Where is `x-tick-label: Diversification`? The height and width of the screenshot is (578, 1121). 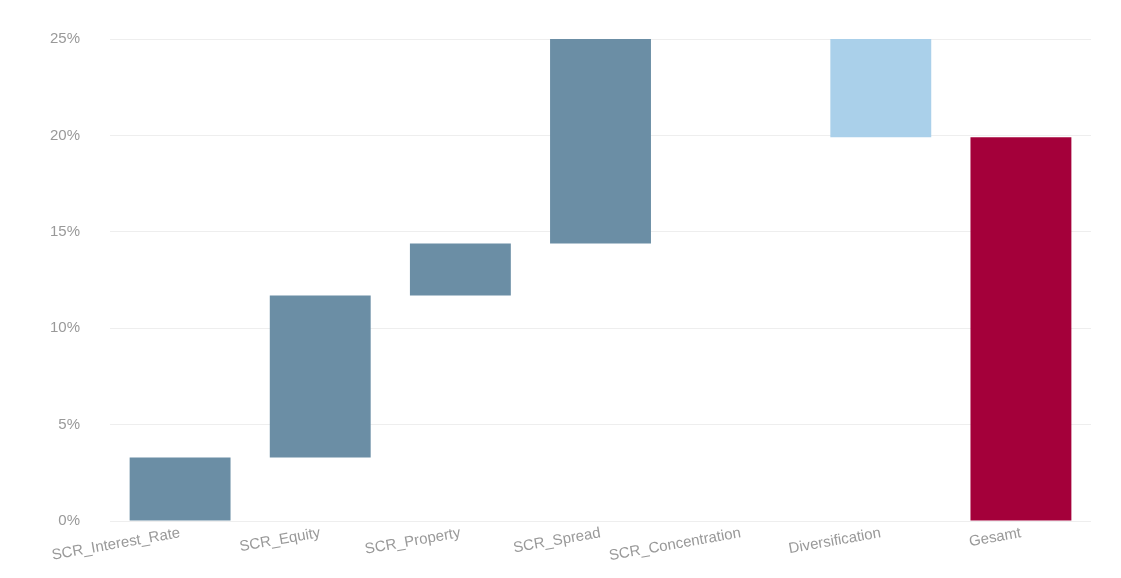 x-tick-label: Diversification is located at coordinates (835, 540).